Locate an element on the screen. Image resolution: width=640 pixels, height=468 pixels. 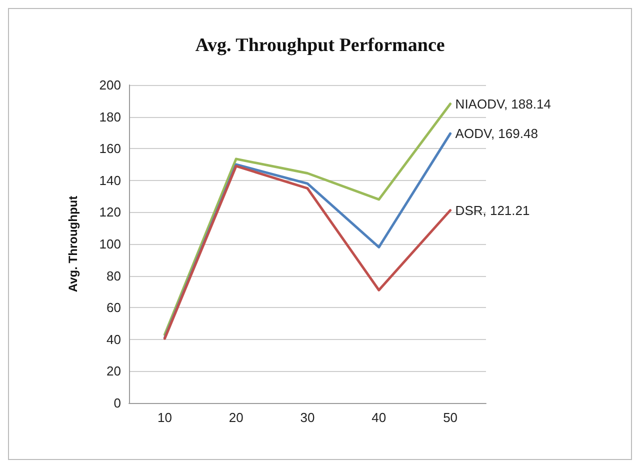
x-tick-label: 20 is located at coordinates (236, 417).